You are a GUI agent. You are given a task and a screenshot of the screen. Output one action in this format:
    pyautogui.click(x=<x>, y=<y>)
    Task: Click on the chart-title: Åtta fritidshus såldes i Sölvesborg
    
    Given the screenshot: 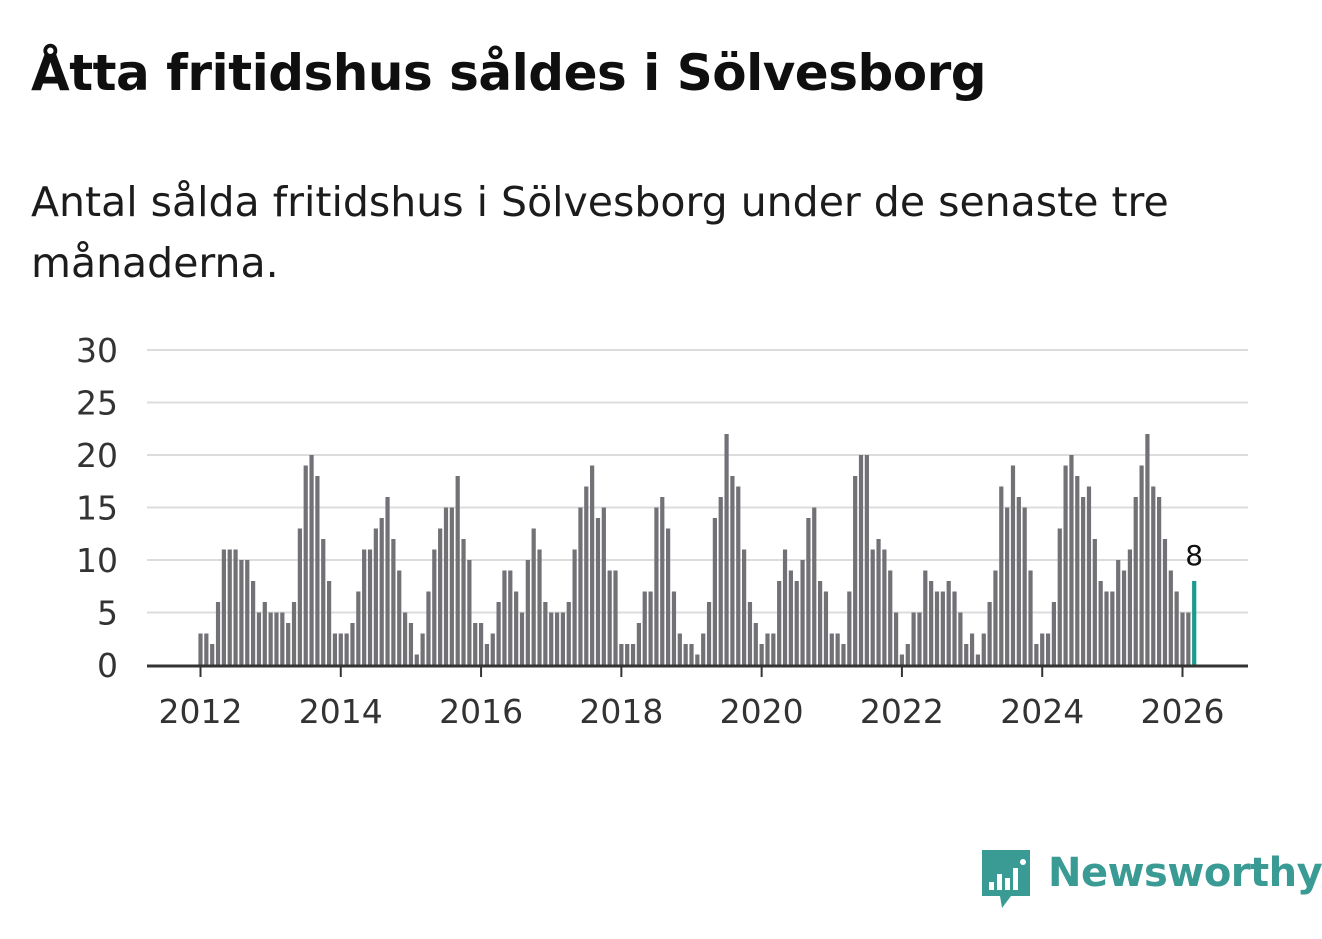 What is the action you would take?
    pyautogui.click(x=509, y=73)
    